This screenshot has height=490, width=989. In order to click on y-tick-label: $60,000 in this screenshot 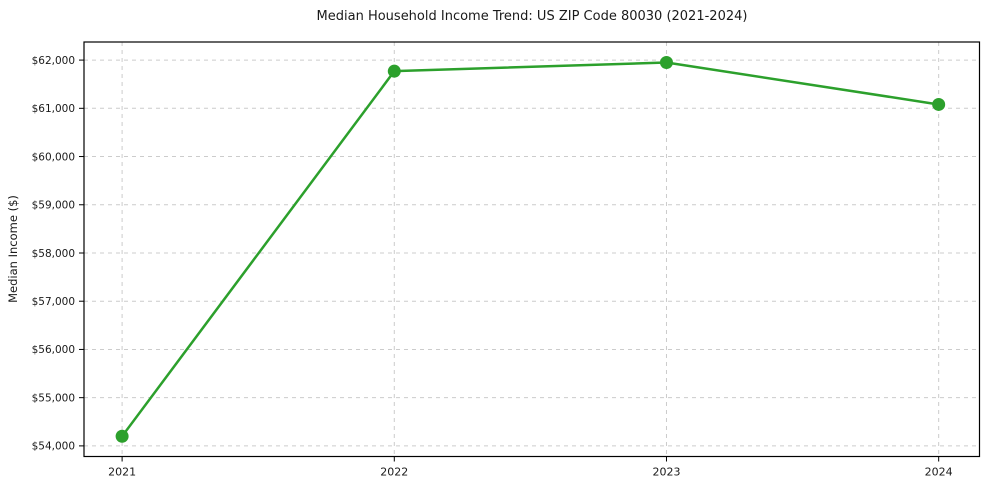, I will do `click(53, 157)`.